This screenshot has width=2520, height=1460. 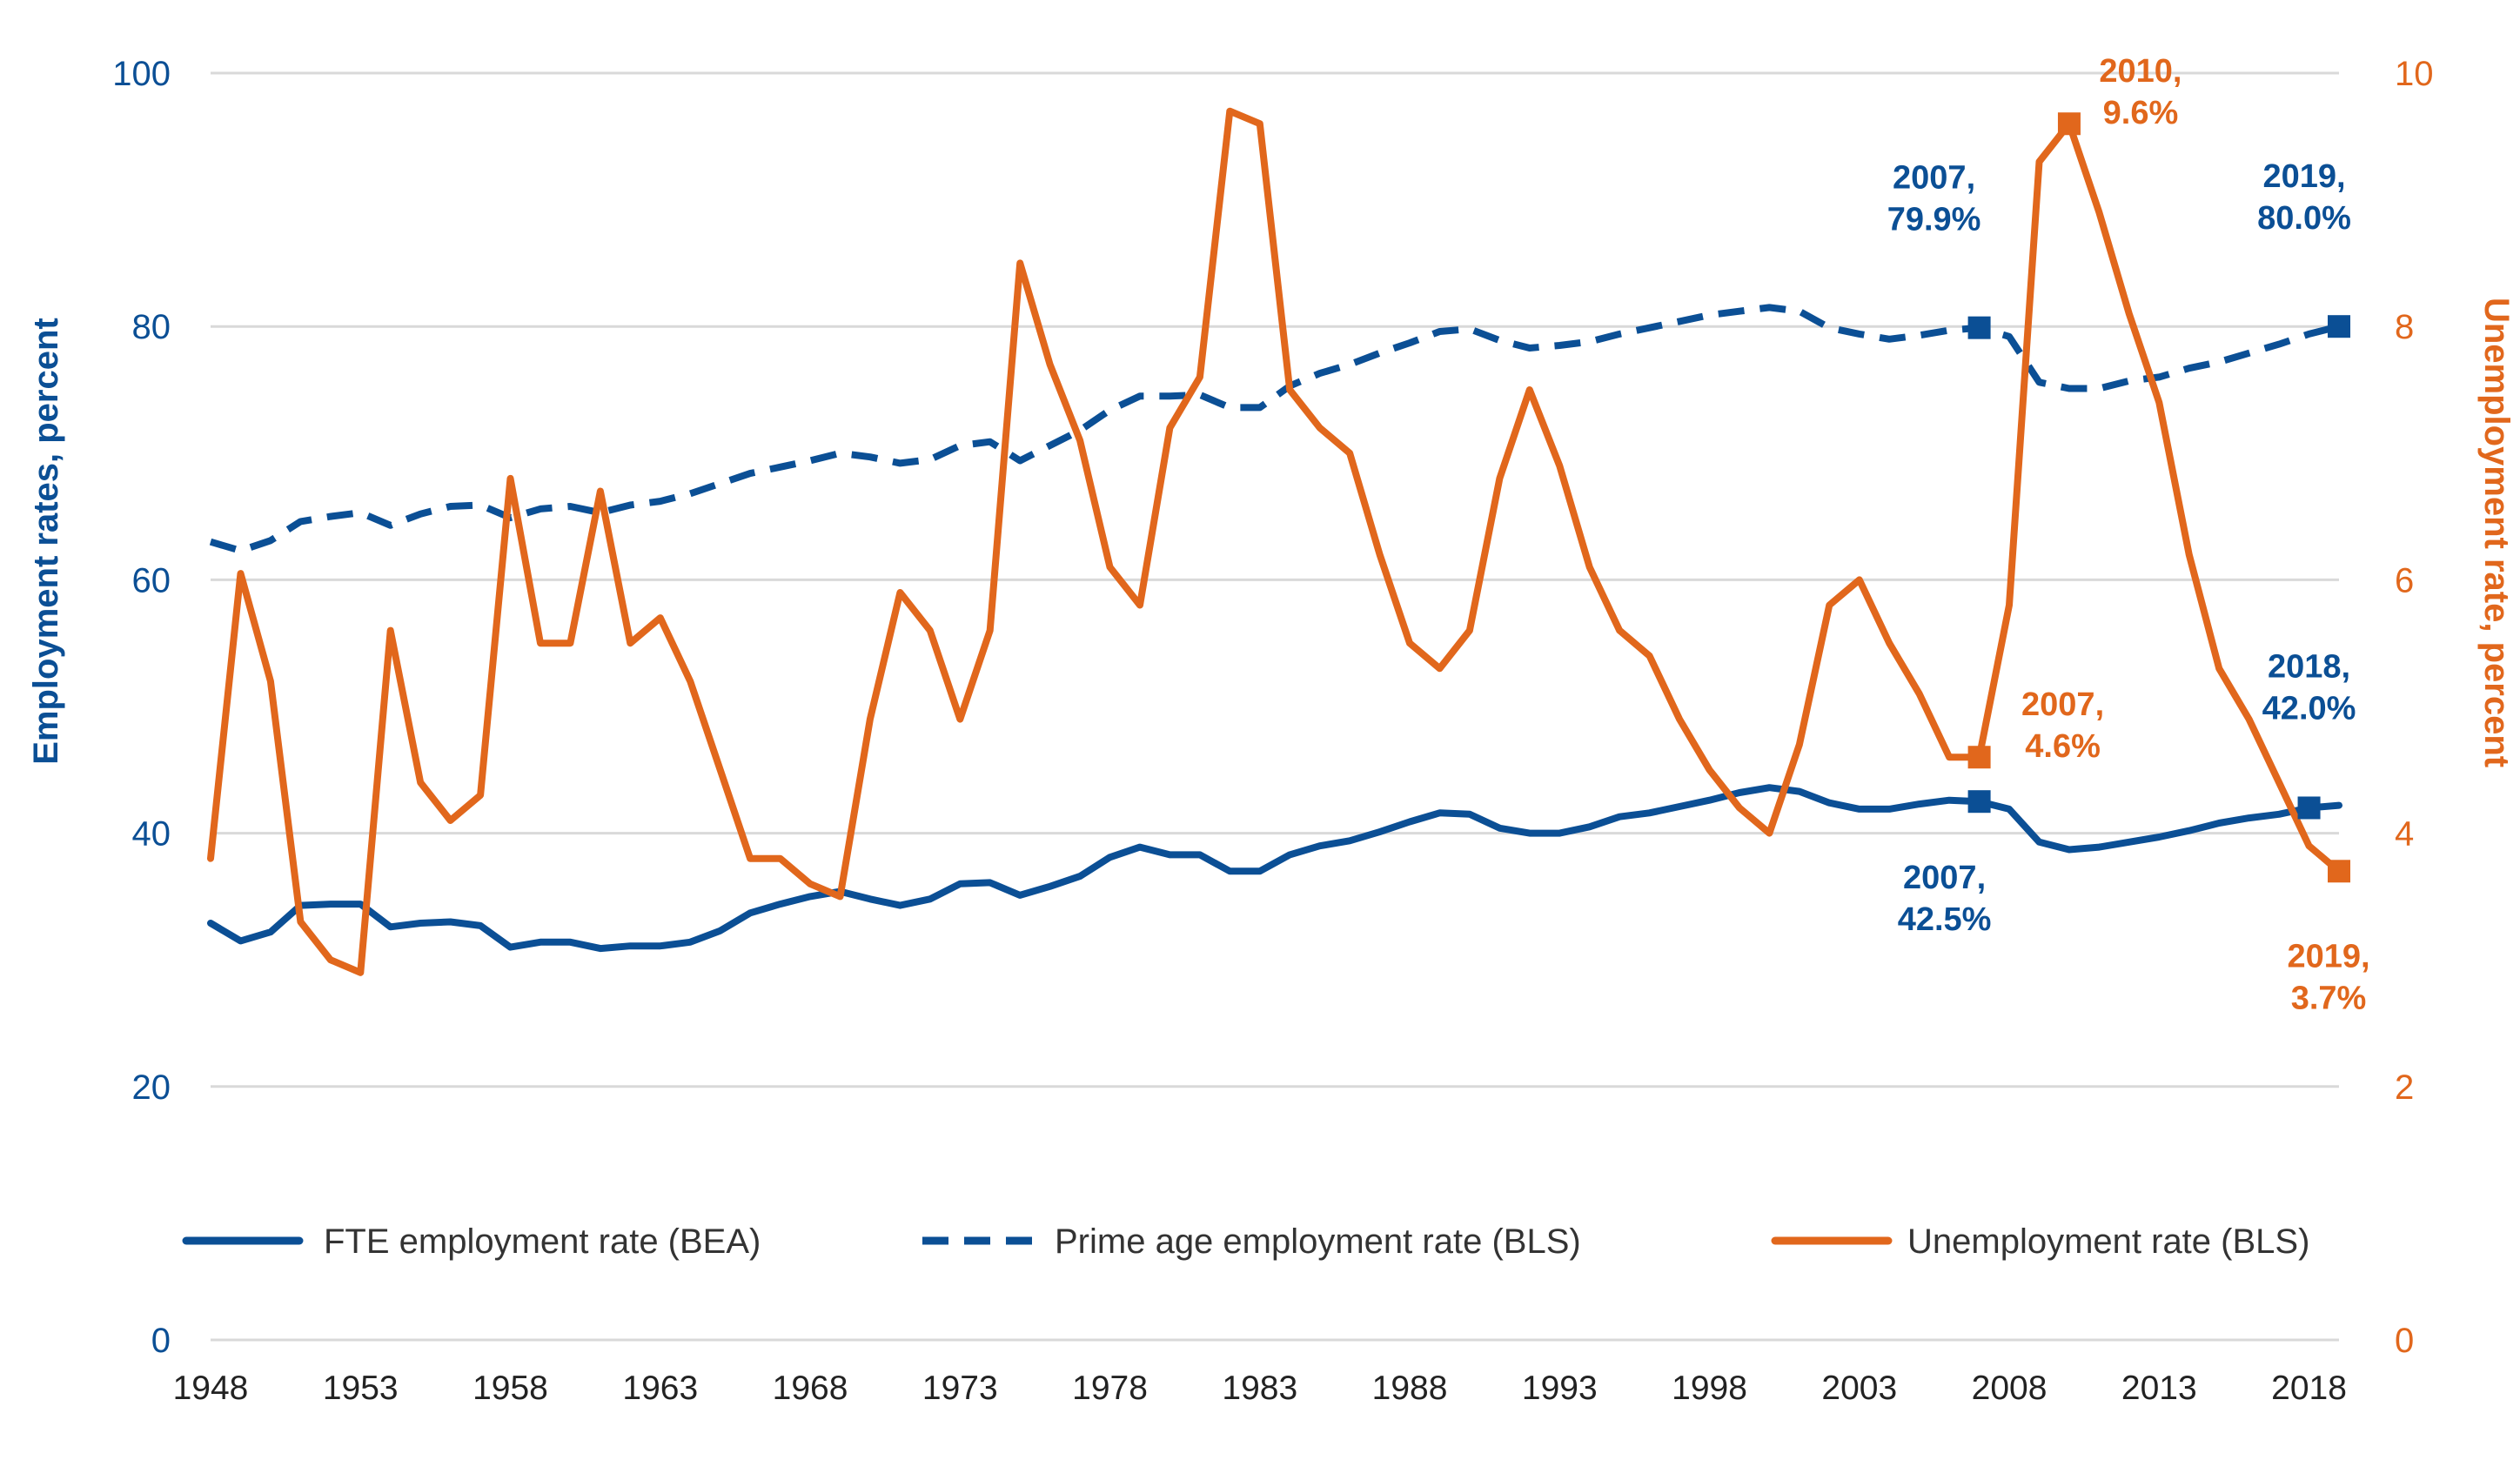 What do you see at coordinates (1979, 757) in the screenshot?
I see `marker-unemp-2007` at bounding box center [1979, 757].